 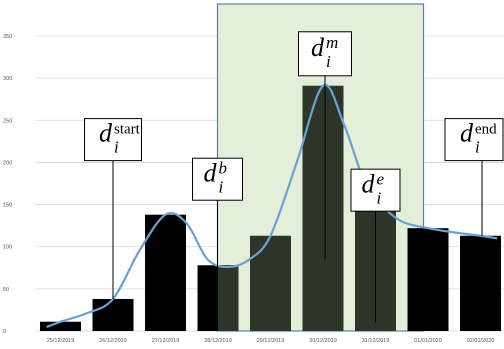 What do you see at coordinates (486, 130) in the screenshot?
I see `callout-superscript: end` at bounding box center [486, 130].